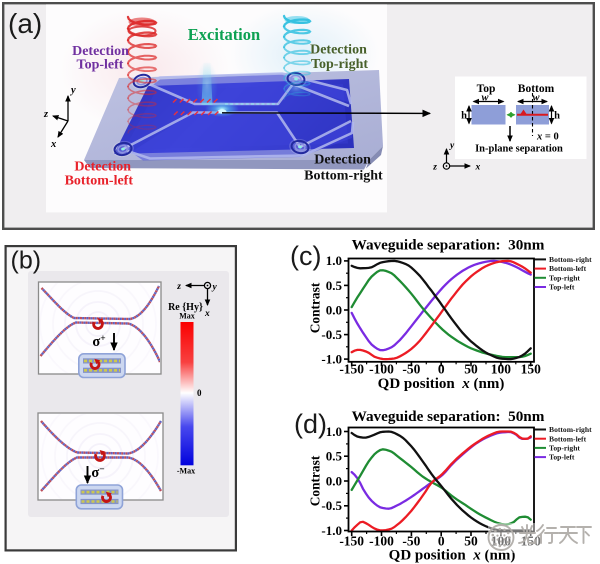 The width and height of the screenshot is (600, 564). Describe the element at coordinates (185, 307) in the screenshot. I see `svg-text: Re {Hy}` at that location.